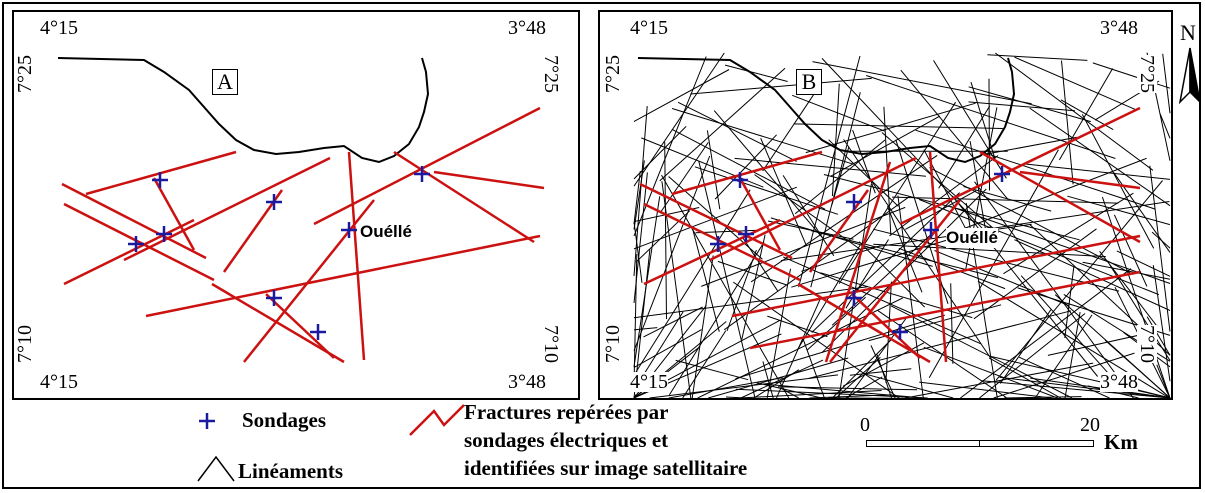 The height and width of the screenshot is (493, 1205). What do you see at coordinates (386, 231) in the screenshot?
I see `town-label-a: Ouéllé` at bounding box center [386, 231].